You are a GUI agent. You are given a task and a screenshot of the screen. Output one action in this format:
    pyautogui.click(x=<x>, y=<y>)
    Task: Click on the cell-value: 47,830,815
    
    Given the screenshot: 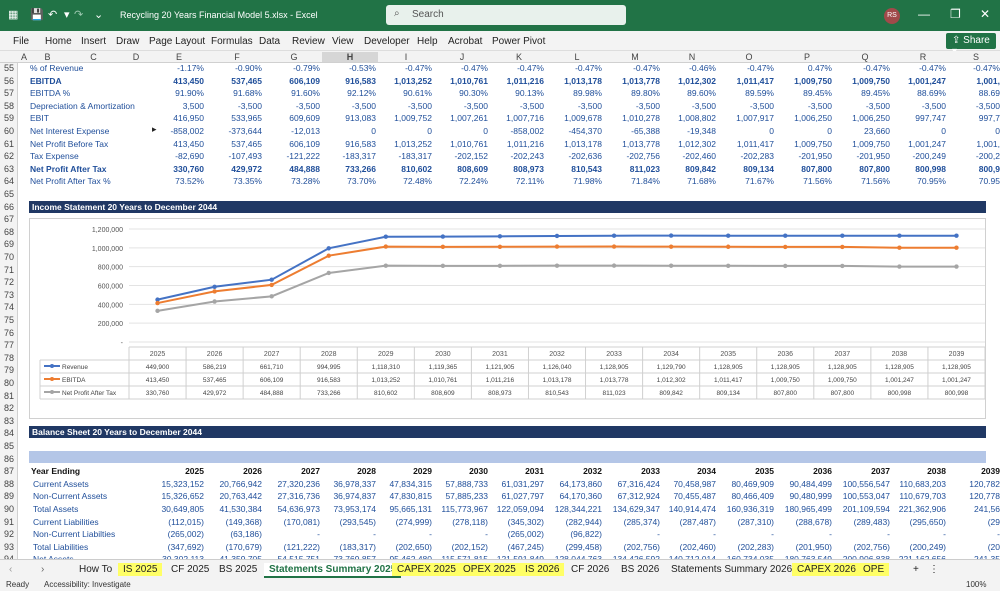 What is the action you would take?
    pyautogui.click(x=410, y=496)
    